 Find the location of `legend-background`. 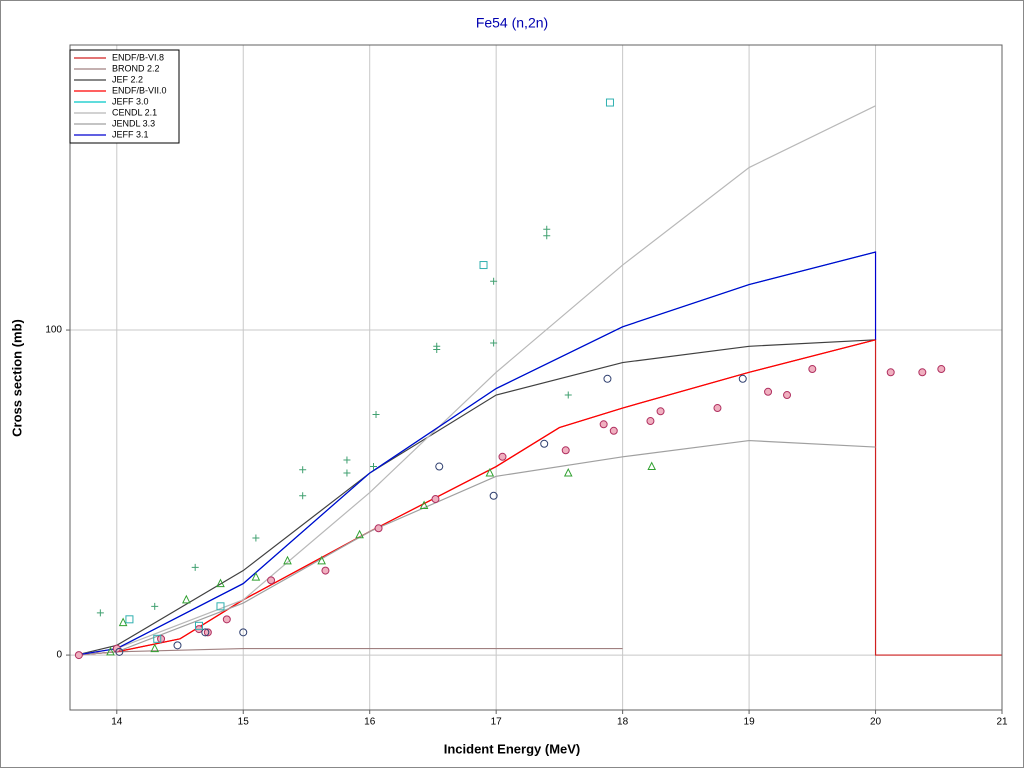

legend-background is located at coordinates (124, 96).